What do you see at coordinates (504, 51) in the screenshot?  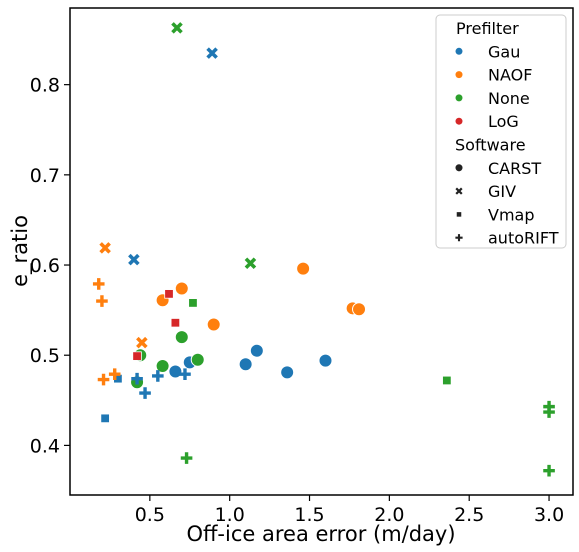 I see `legend-label-gau: Gau` at bounding box center [504, 51].